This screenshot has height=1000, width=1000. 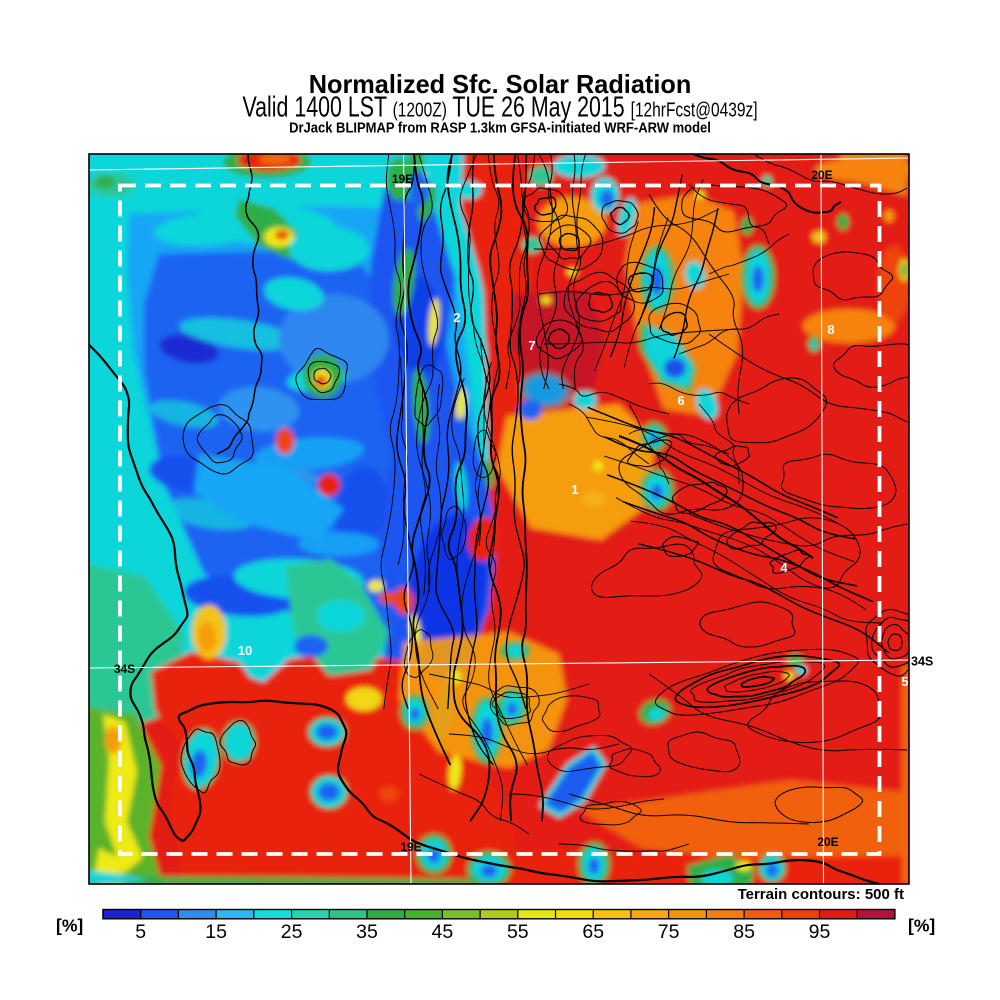 What do you see at coordinates (216, 932) in the screenshot?
I see `svg-text: 15` at bounding box center [216, 932].